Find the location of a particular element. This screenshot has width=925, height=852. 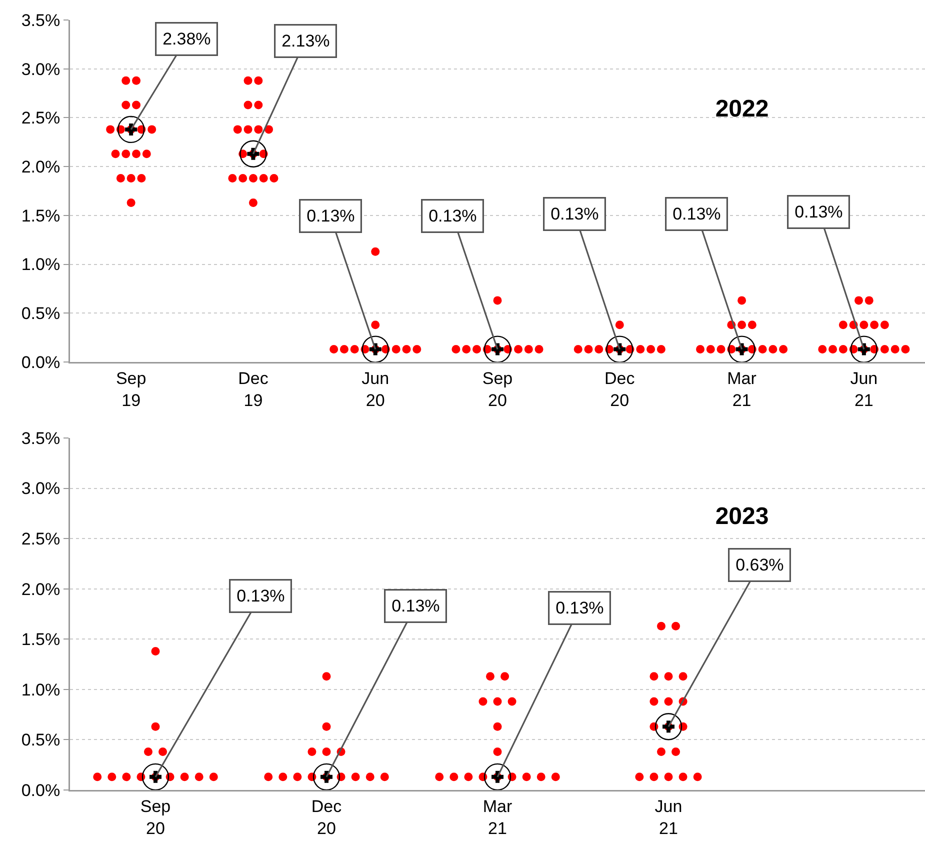

text: 2022 is located at coordinates (742, 108).